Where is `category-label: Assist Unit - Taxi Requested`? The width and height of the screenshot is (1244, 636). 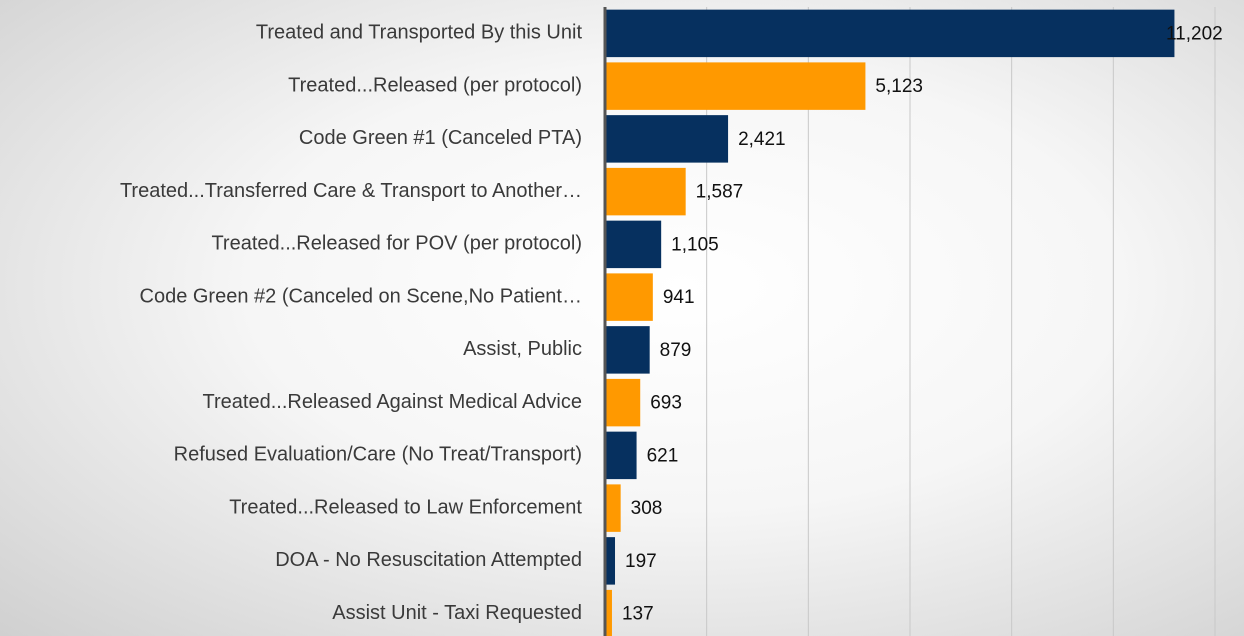 category-label: Assist Unit - Taxi Requested is located at coordinates (457, 613).